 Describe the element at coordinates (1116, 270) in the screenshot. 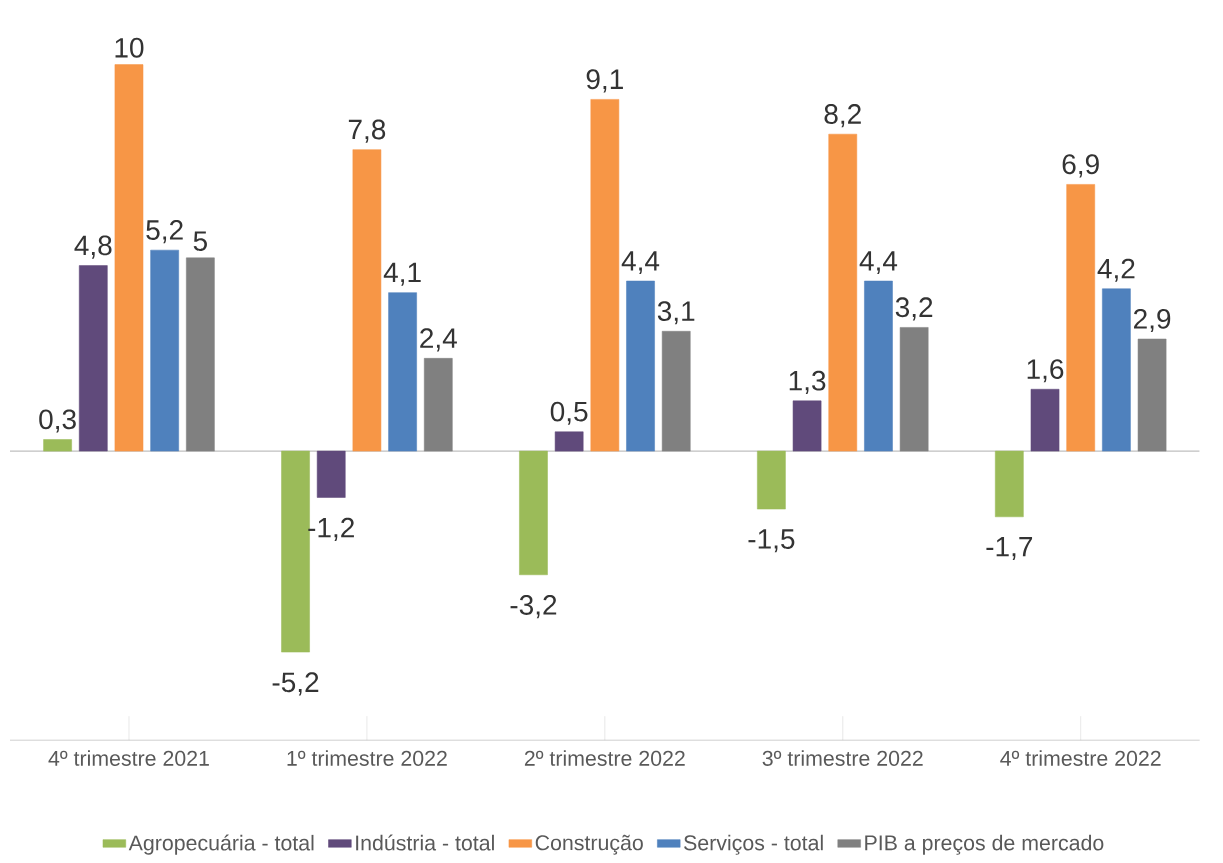

I see `data-label: 4,2` at that location.